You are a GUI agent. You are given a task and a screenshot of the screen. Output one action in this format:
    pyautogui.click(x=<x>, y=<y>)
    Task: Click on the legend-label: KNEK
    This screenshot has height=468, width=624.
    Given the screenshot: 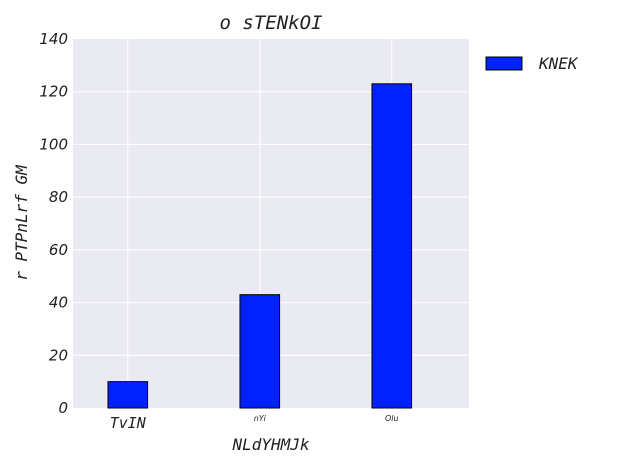 What is the action you would take?
    pyautogui.click(x=558, y=63)
    